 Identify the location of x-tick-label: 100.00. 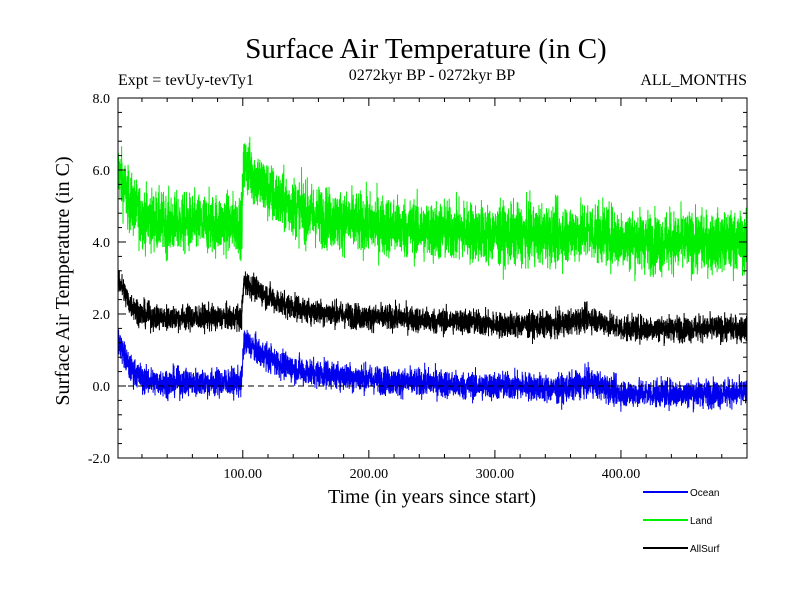
(243, 474).